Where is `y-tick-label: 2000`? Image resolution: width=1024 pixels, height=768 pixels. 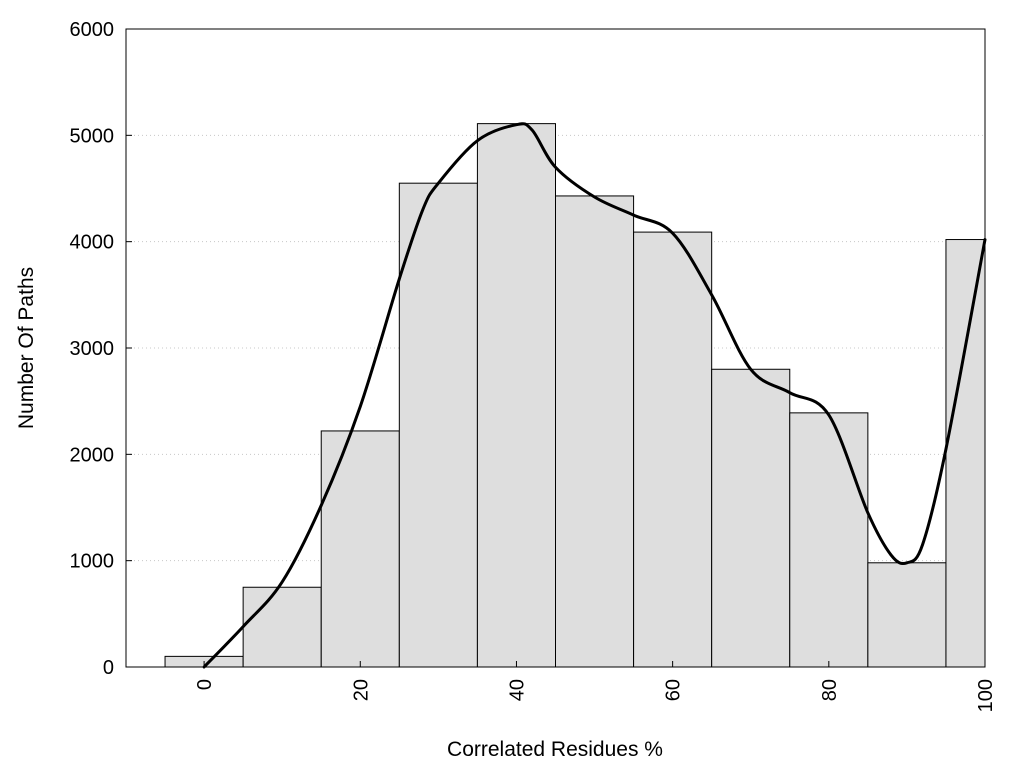 y-tick-label: 2000 is located at coordinates (92, 455).